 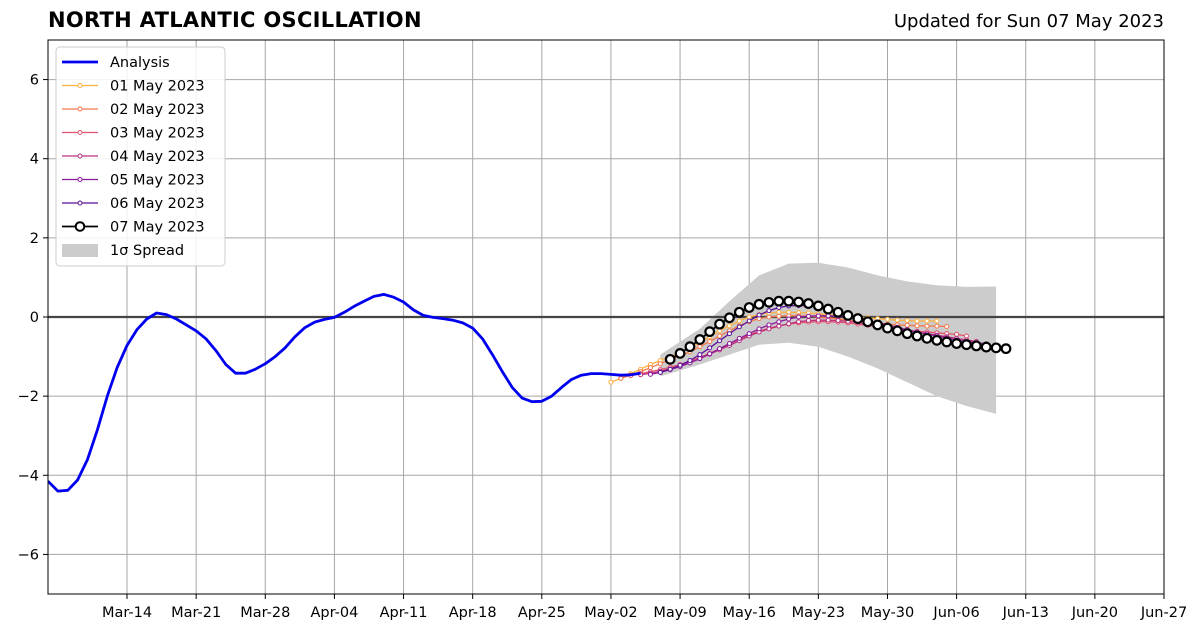 What do you see at coordinates (28, 397) in the screenshot?
I see `y-tick-label: −2` at bounding box center [28, 397].